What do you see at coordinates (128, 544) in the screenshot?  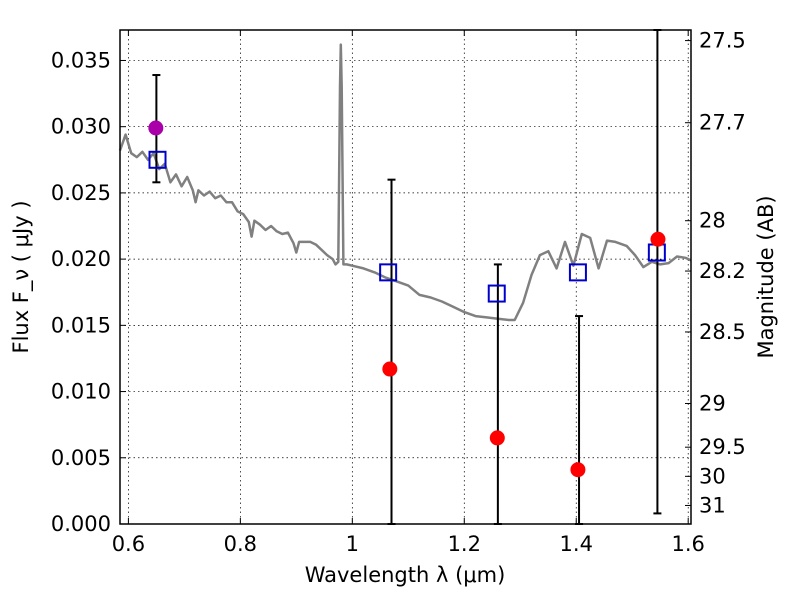 I see `x-tick-label: 0.6` at bounding box center [128, 544].